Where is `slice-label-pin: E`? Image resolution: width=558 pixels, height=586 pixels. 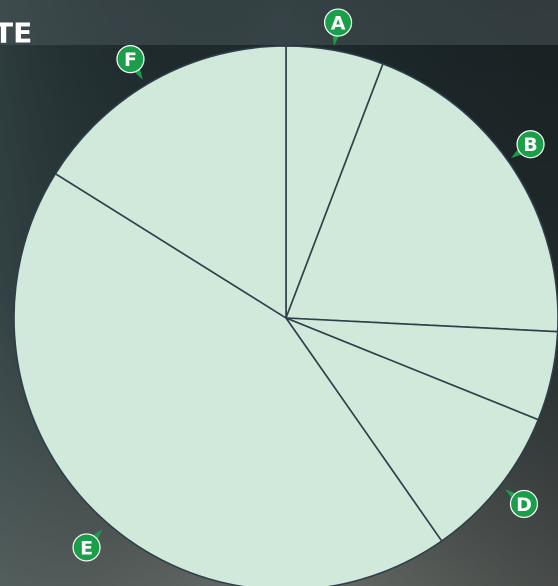
slice-label-pin: E is located at coordinates (87, 545).